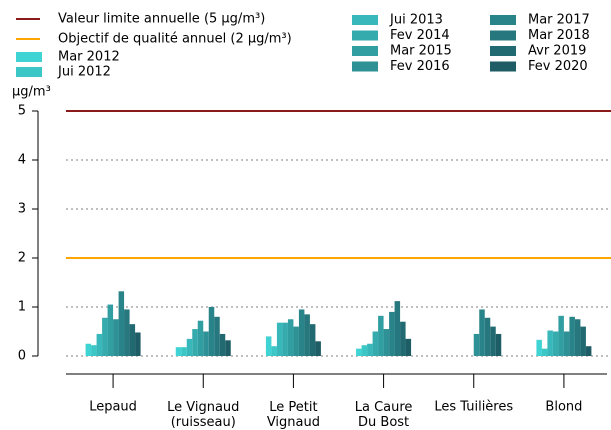 This screenshot has width=611, height=430. Describe the element at coordinates (22, 209) in the screenshot. I see `y-tick-label: 3` at that location.